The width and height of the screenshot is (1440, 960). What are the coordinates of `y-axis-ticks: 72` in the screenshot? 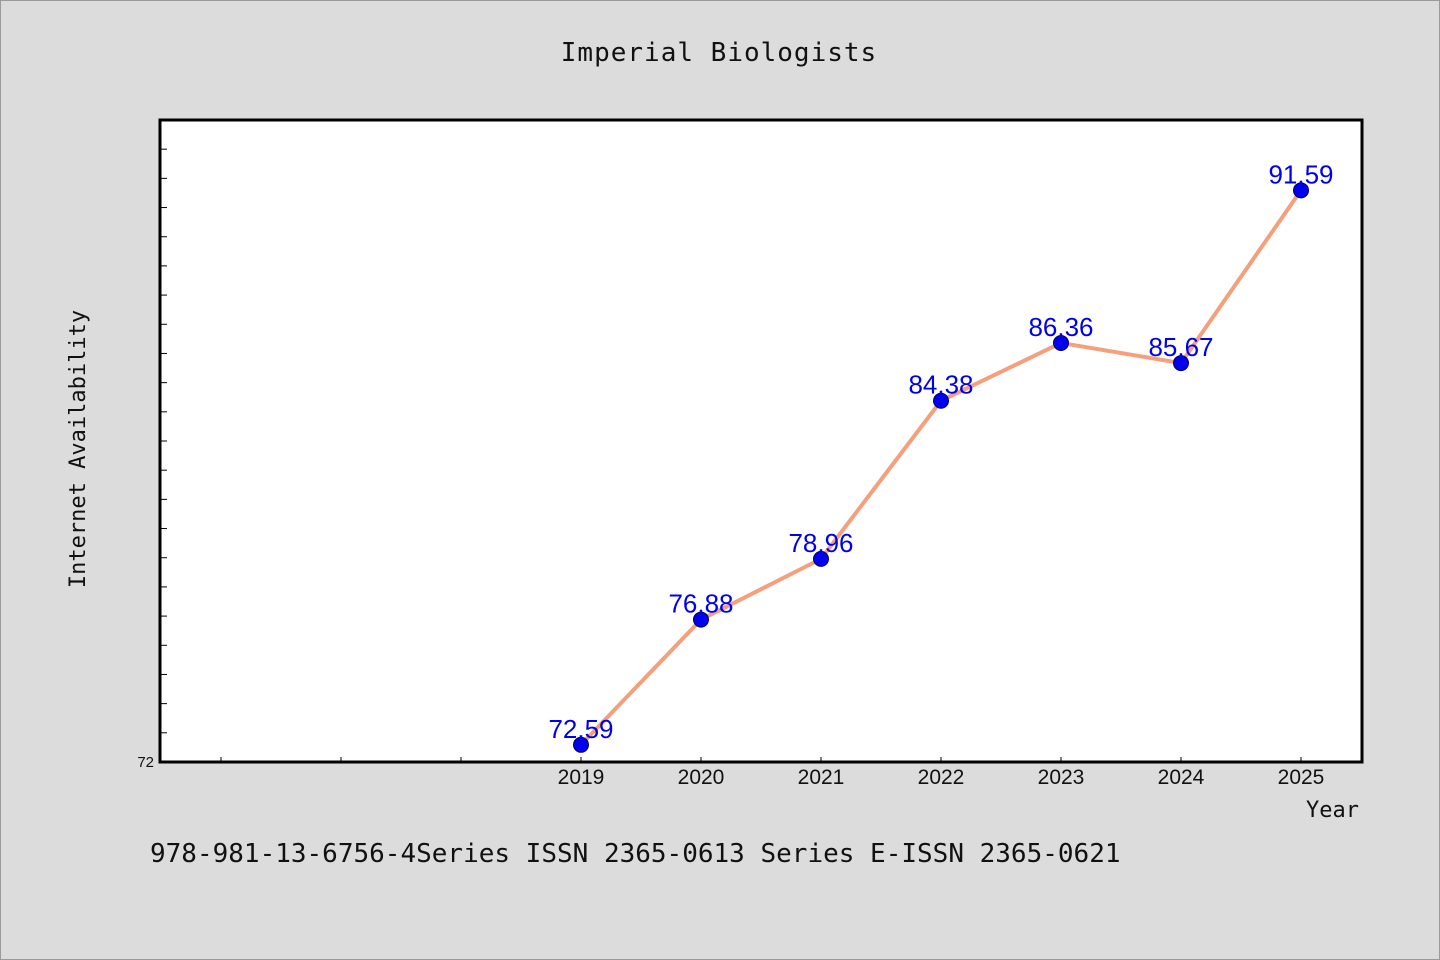 It's located at (152, 459).